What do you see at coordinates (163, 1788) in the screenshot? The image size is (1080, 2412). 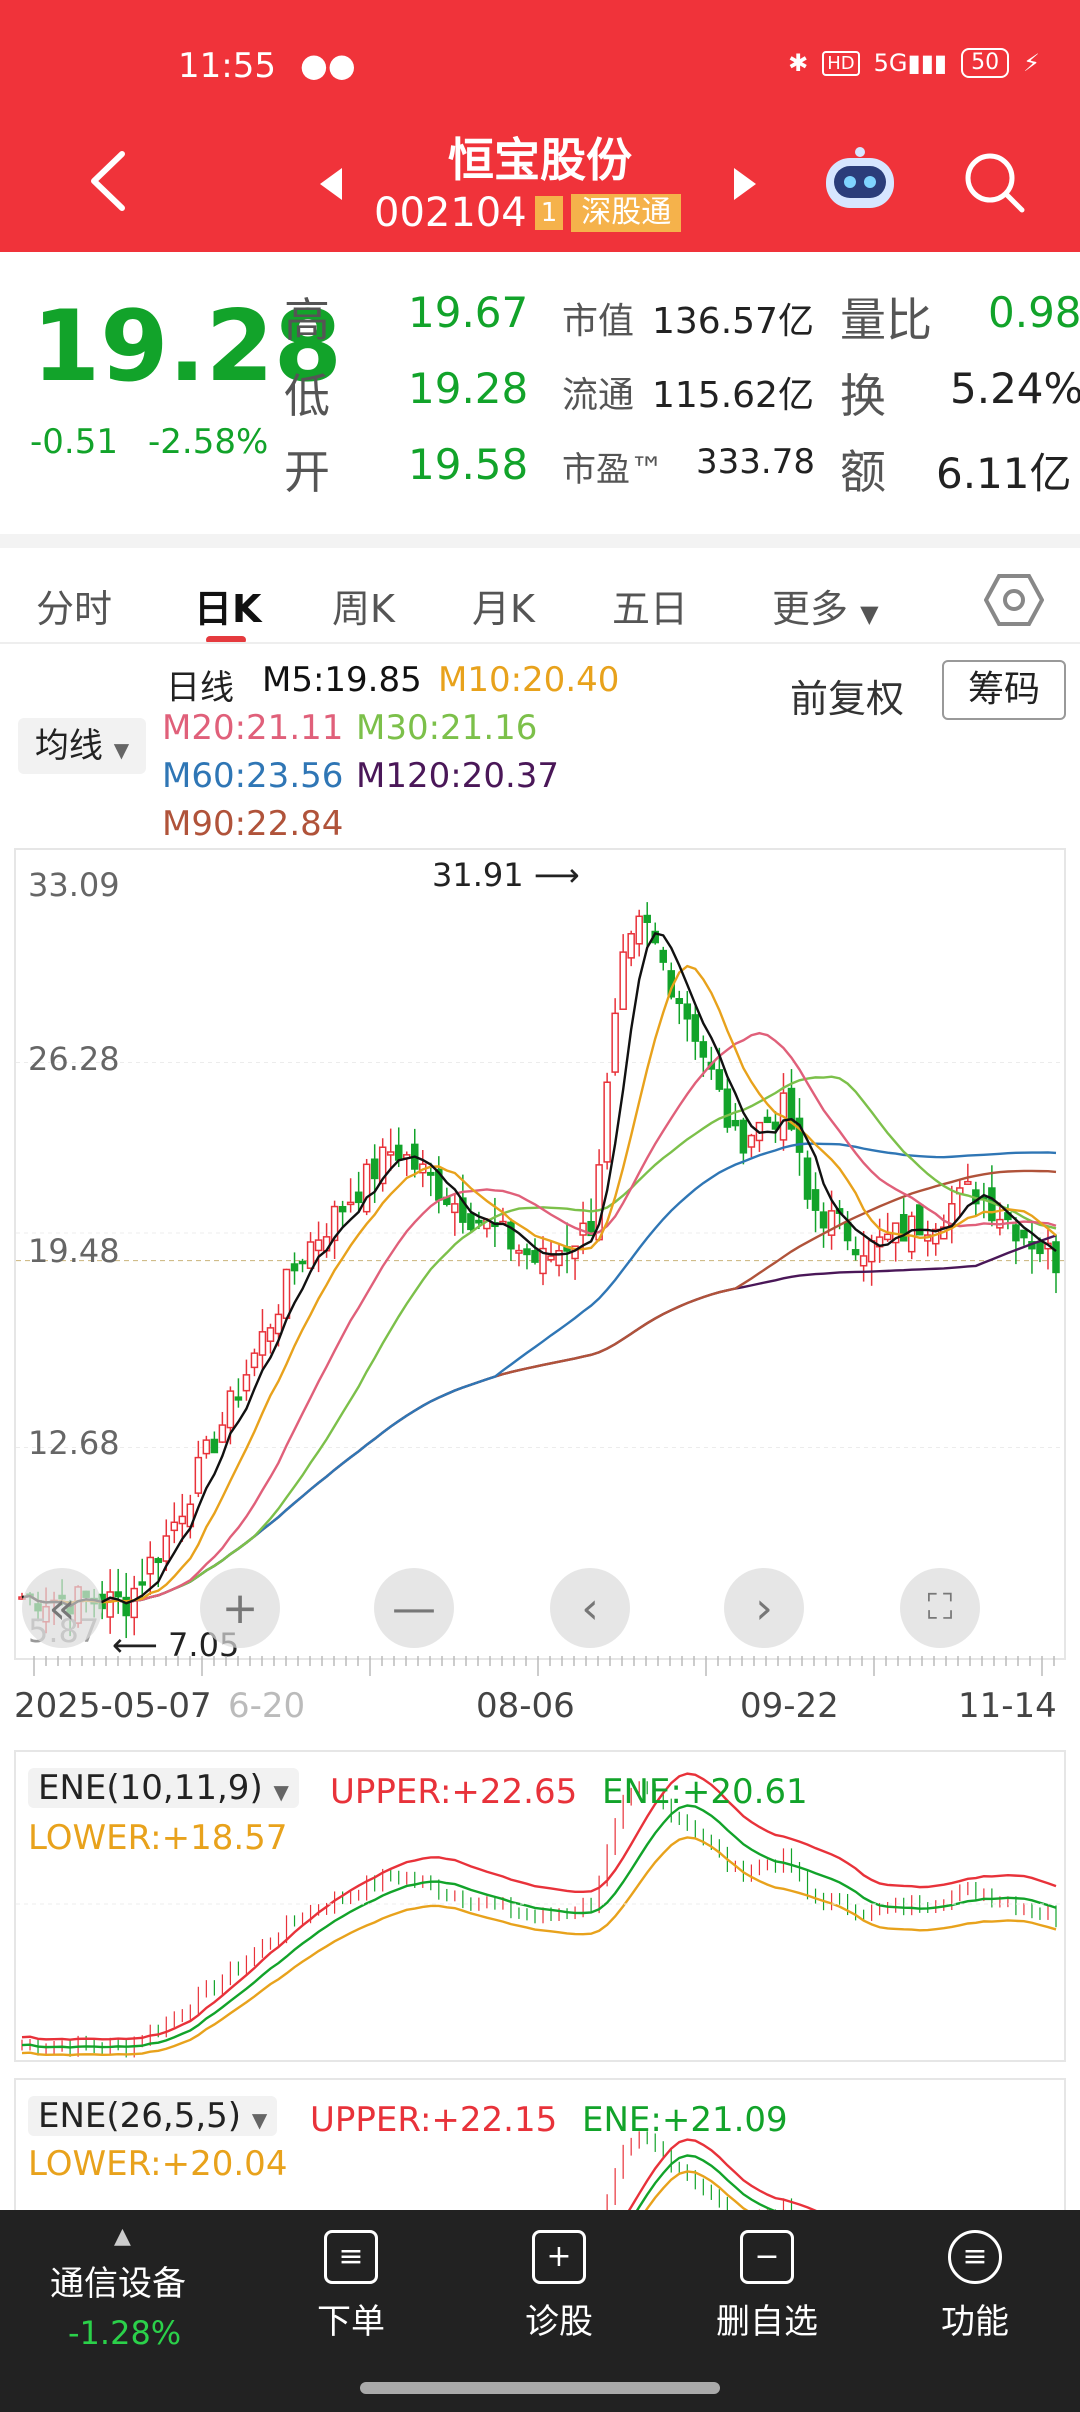 I see `ene1-selector: ENE(10,11,9) ▼` at bounding box center [163, 1788].